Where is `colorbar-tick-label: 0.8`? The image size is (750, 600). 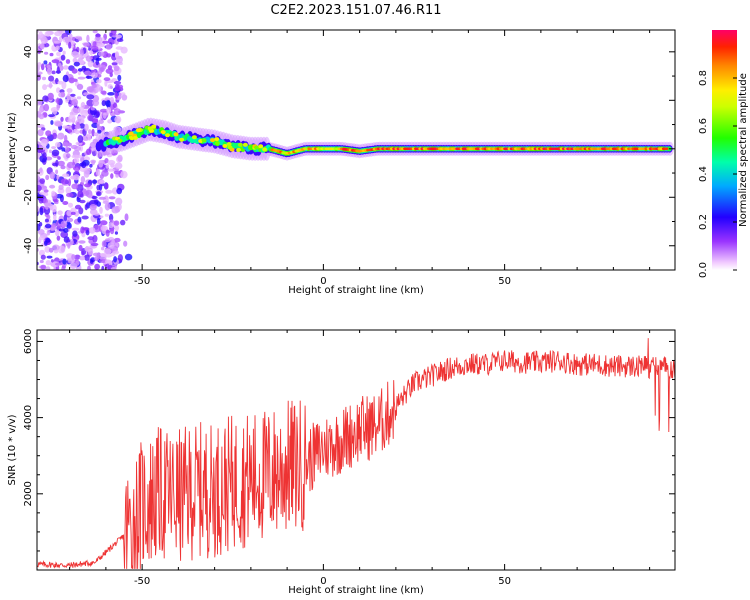 colorbar-tick-label: 0.8 is located at coordinates (703, 78).